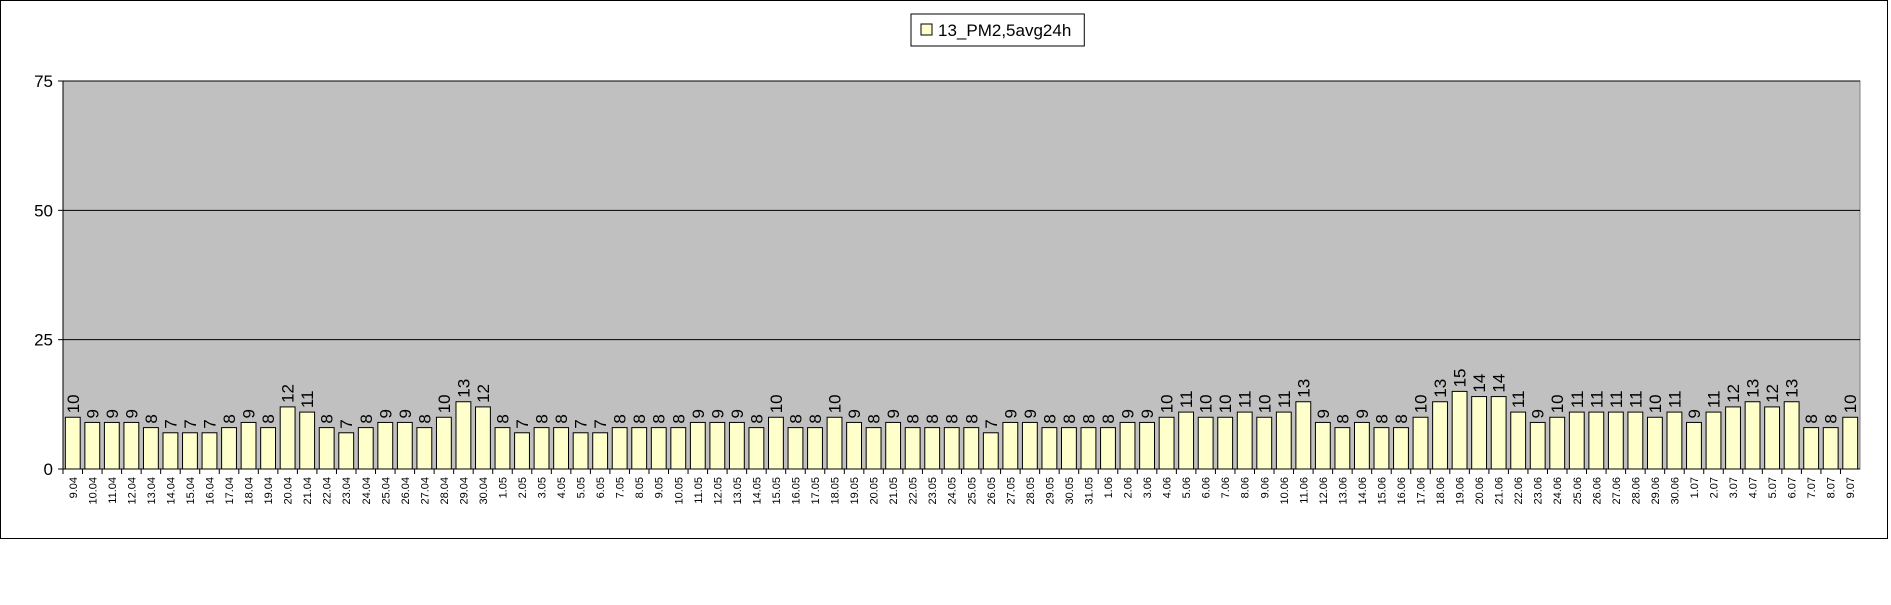  What do you see at coordinates (269, 491) in the screenshot?
I see `x-tick-label: 19.04` at bounding box center [269, 491].